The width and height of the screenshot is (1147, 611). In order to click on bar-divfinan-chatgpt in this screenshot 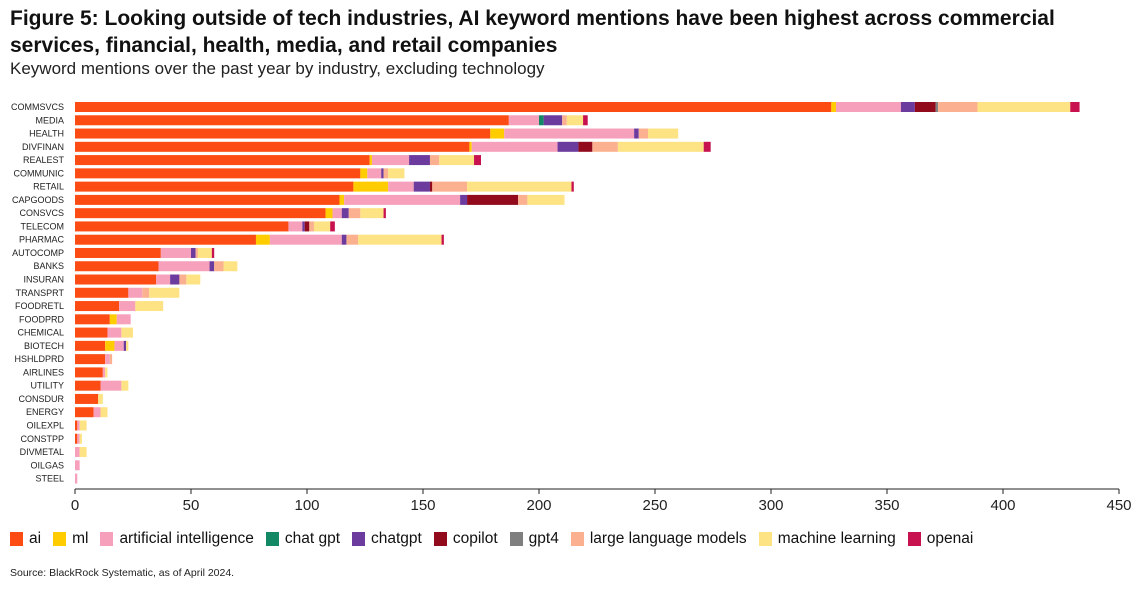, I will do `click(568, 146)`.